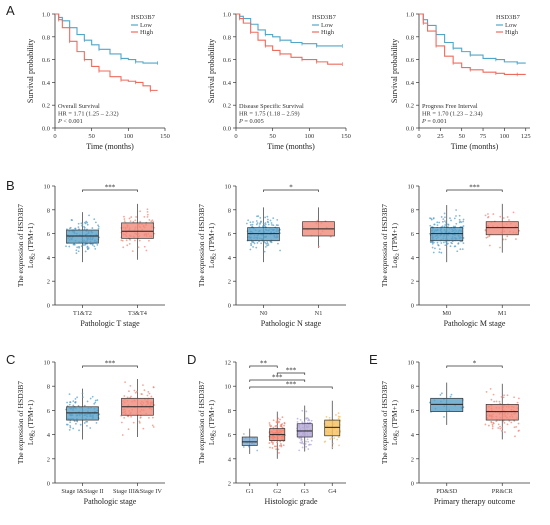  Describe the element at coordinates (48, 459) in the screenshot. I see `y-tick-label: 2` at that location.